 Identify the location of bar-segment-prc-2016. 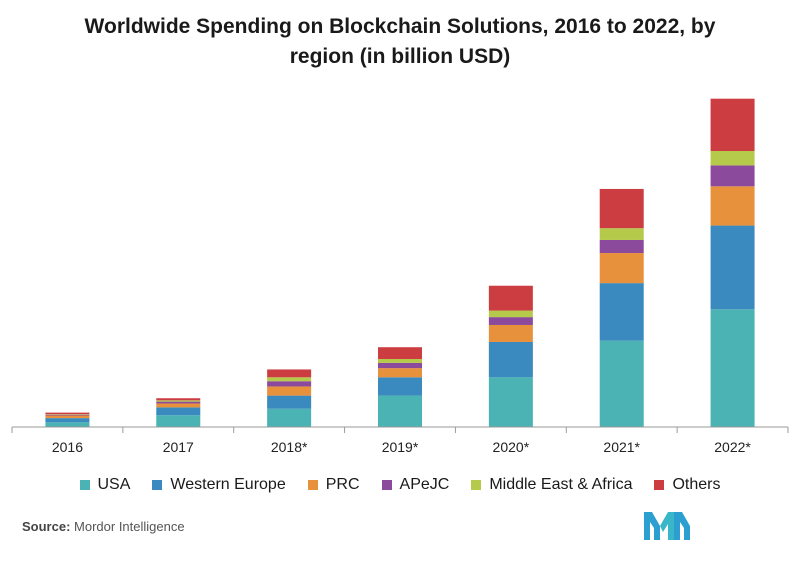
(67, 417).